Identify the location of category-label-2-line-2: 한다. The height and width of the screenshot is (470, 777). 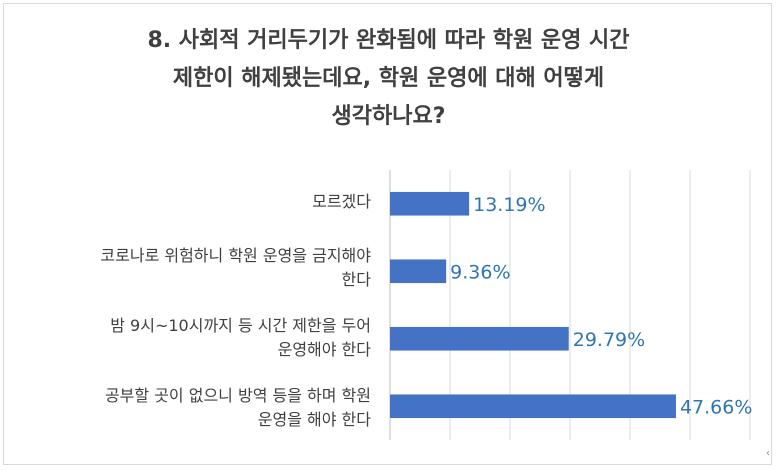
(356, 279).